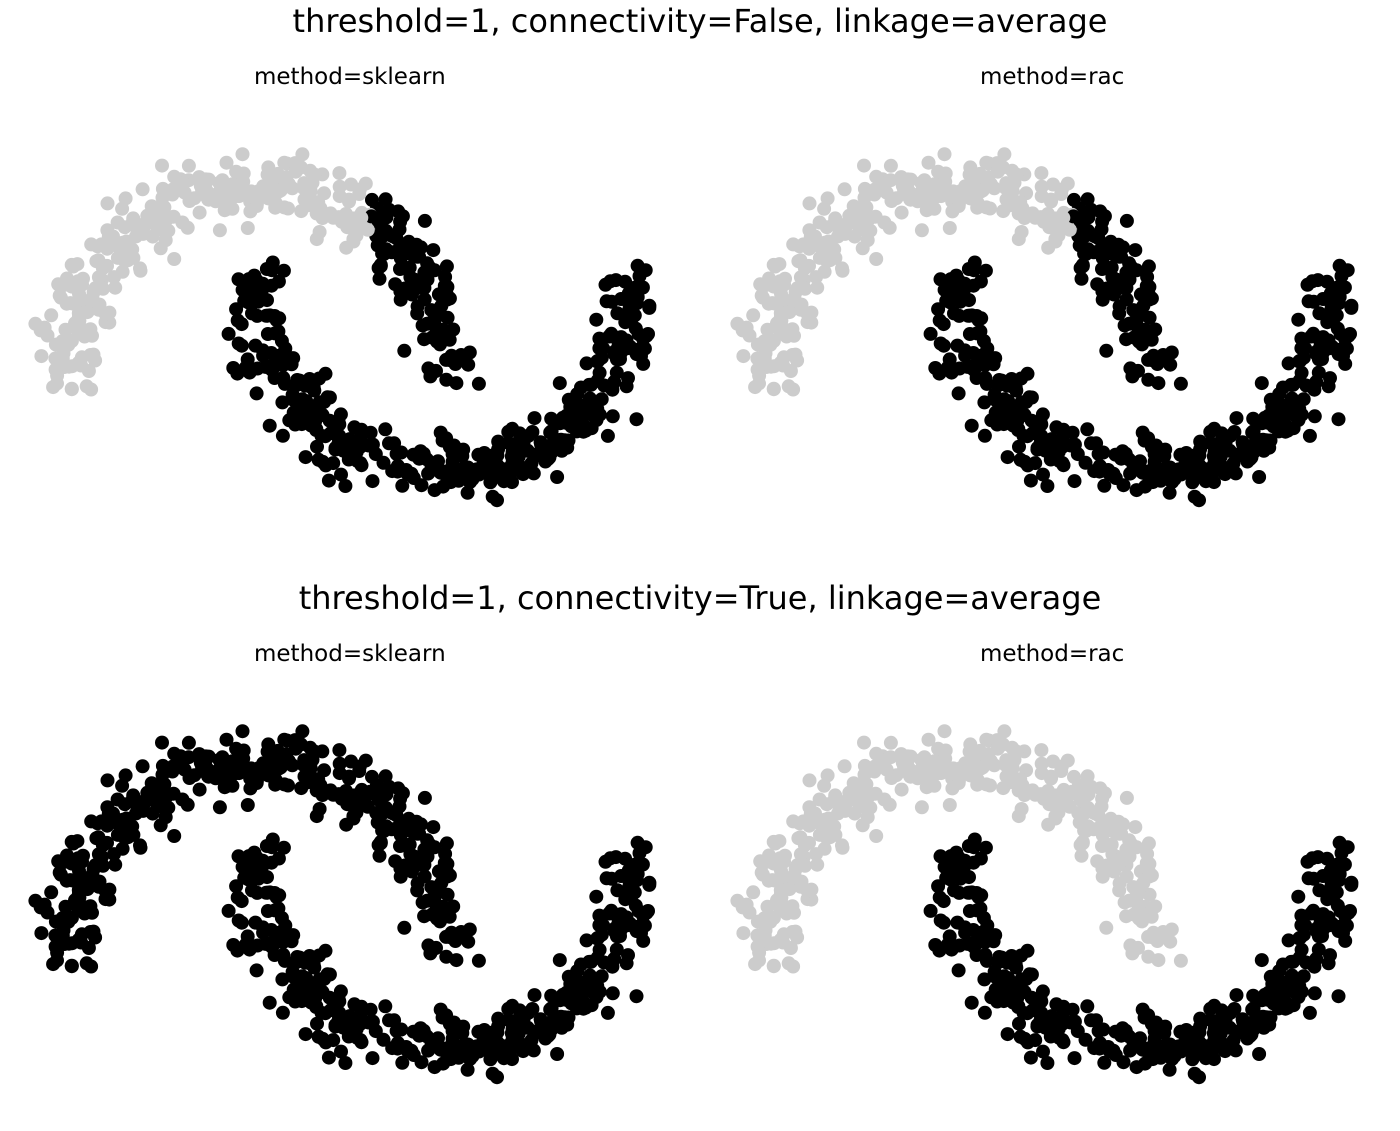 The image size is (1400, 1131). What do you see at coordinates (1044, 904) in the screenshot?
I see `scatter-plot-rac-connectivity` at bounding box center [1044, 904].